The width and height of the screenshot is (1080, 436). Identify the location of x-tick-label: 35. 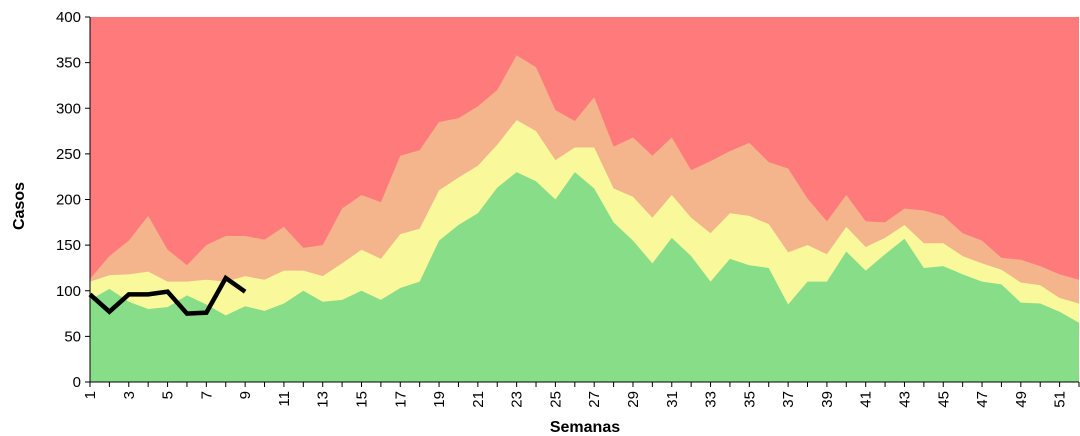
(749, 399).